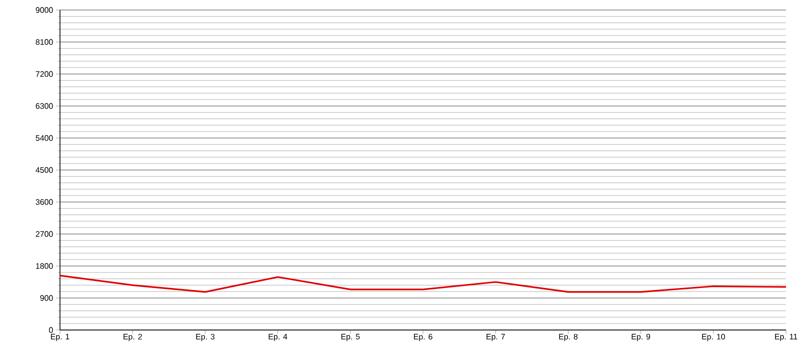 This screenshot has height=350, width=800. I want to click on line-series, so click(423, 283).